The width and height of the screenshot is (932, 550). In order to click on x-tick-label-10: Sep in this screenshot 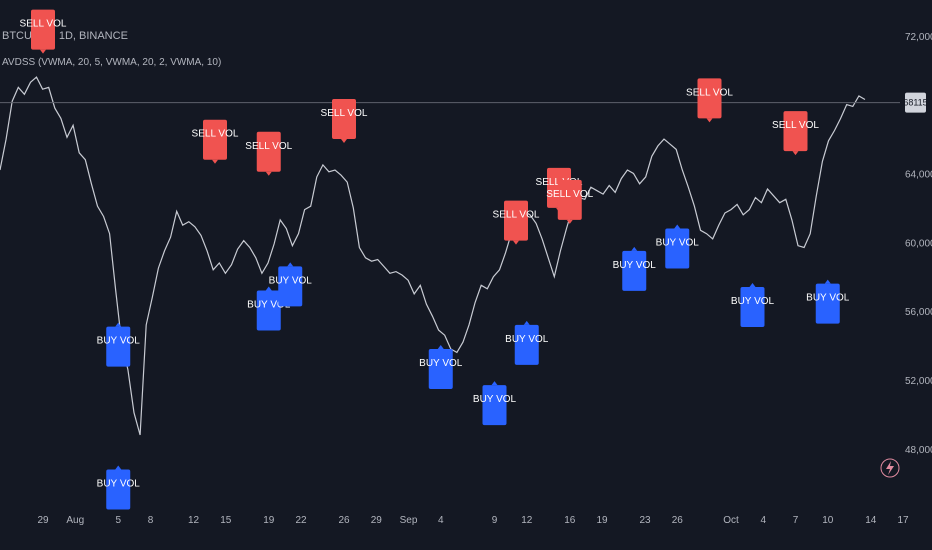, I will do `click(409, 520)`.